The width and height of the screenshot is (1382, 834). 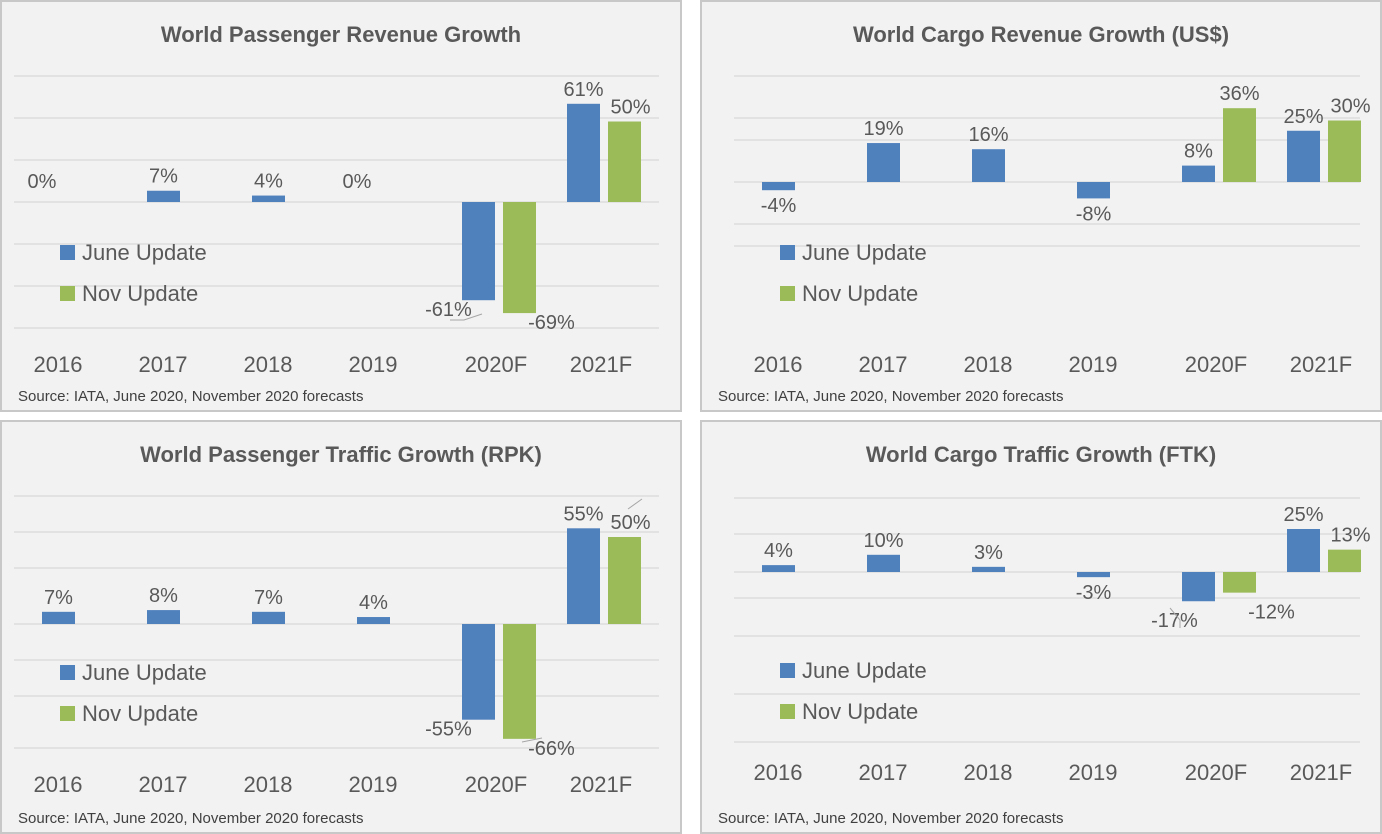 I want to click on data-label: 30%, so click(x=1350, y=107).